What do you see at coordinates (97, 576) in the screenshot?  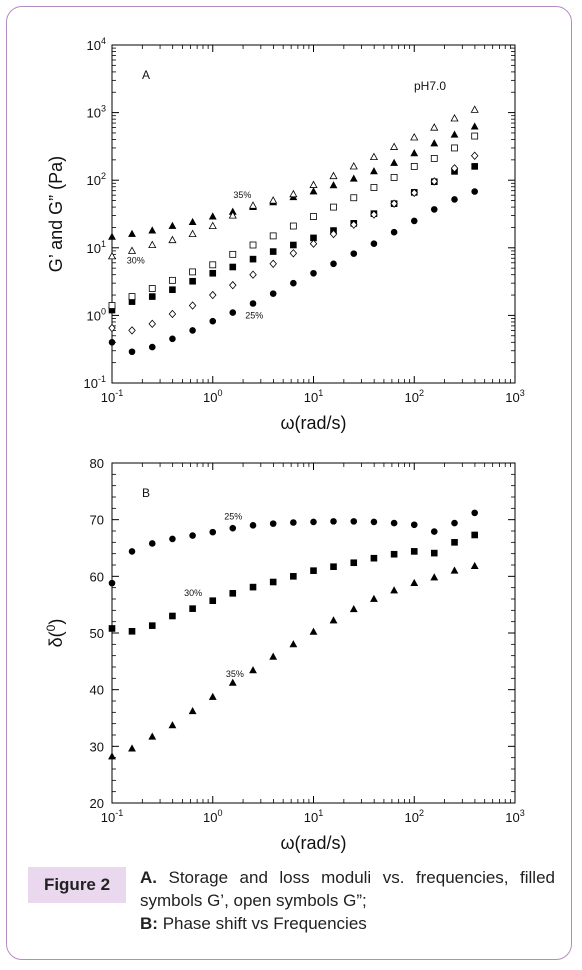 I see `chart-b-y-tick-label: 60` at bounding box center [97, 576].